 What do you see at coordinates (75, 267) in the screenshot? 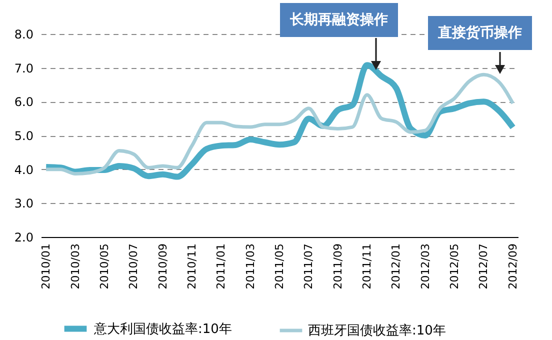
I see `x-tick-label: 2010/03` at bounding box center [75, 267].